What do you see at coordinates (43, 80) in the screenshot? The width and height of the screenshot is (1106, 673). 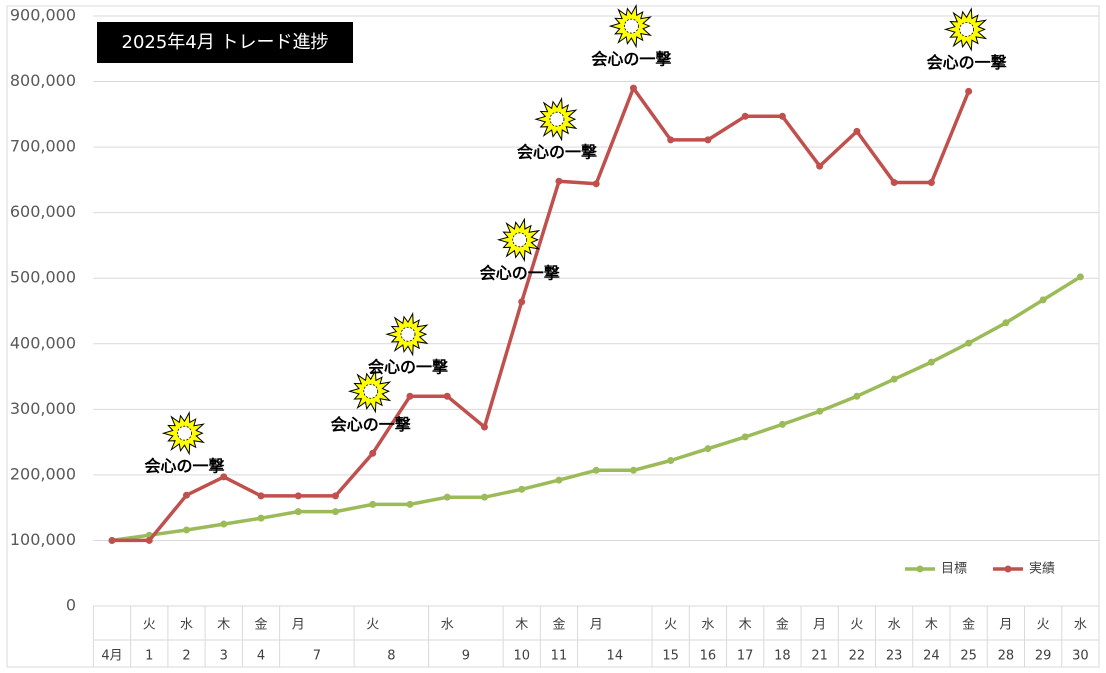 I see `y-tick-label: 800,000` at bounding box center [43, 80].